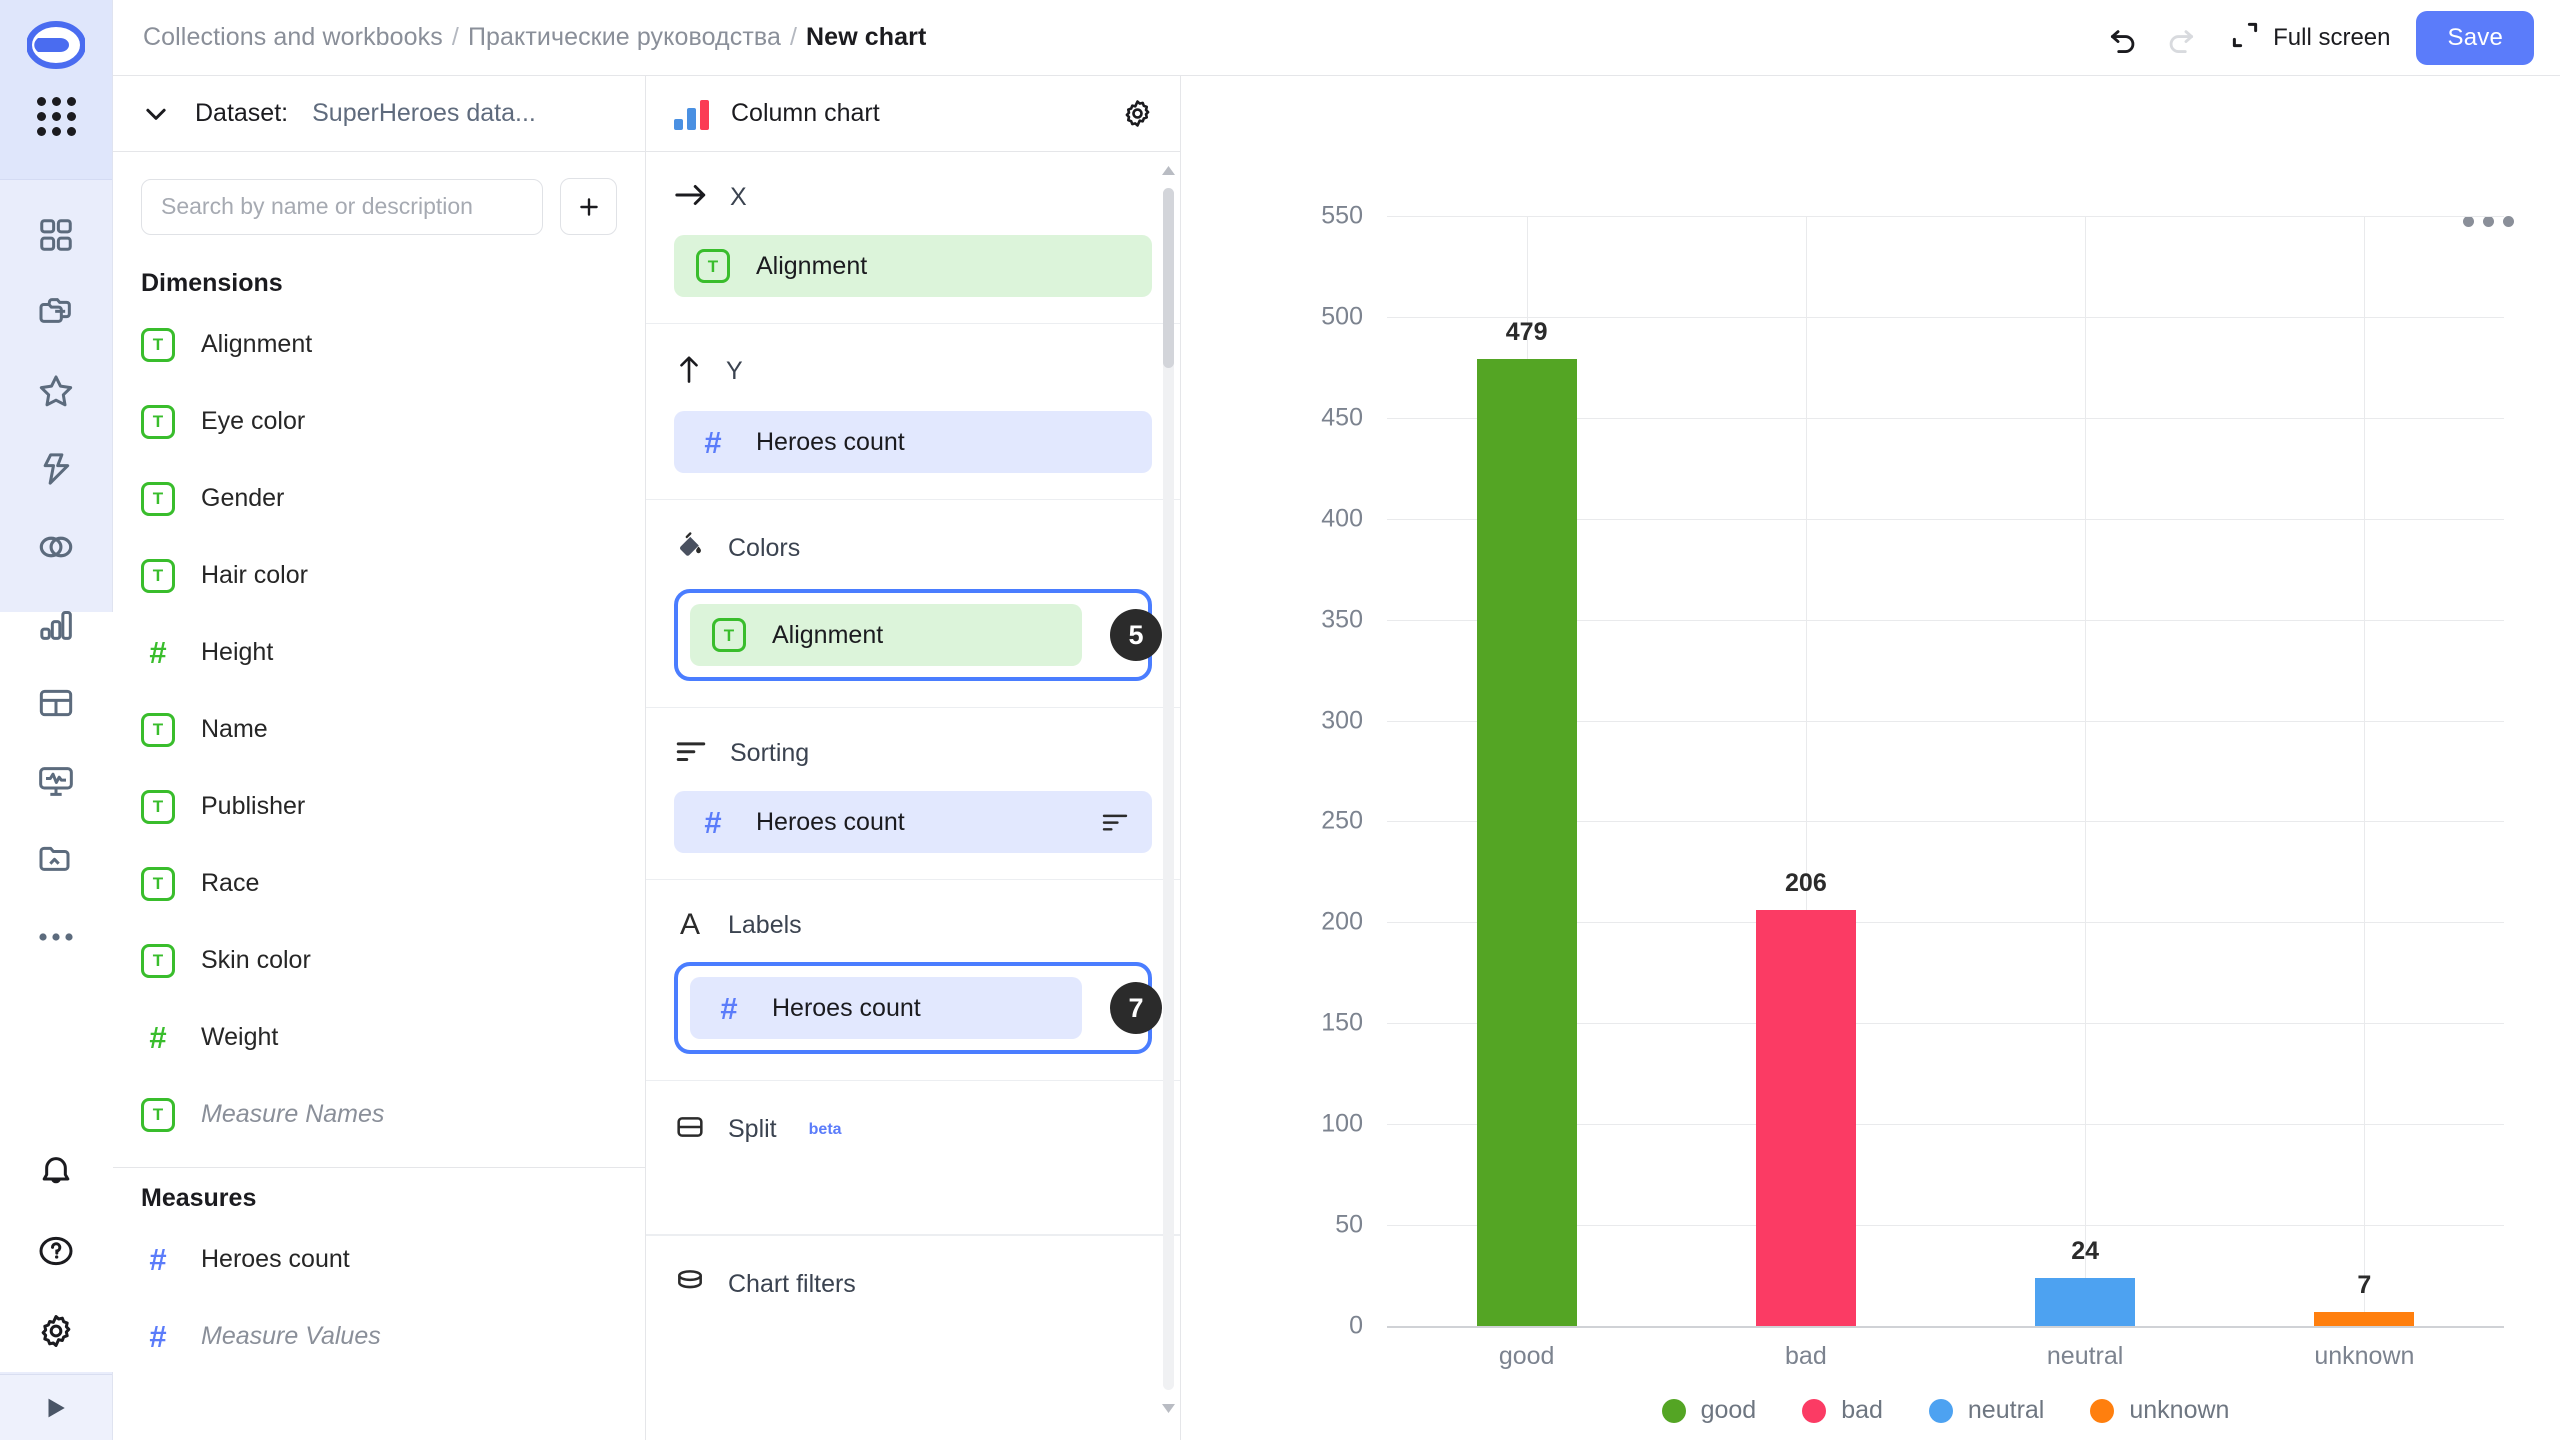  Describe the element at coordinates (886, 635) in the screenshot. I see `field-pill-colors-alignment: T Alignment` at that location.